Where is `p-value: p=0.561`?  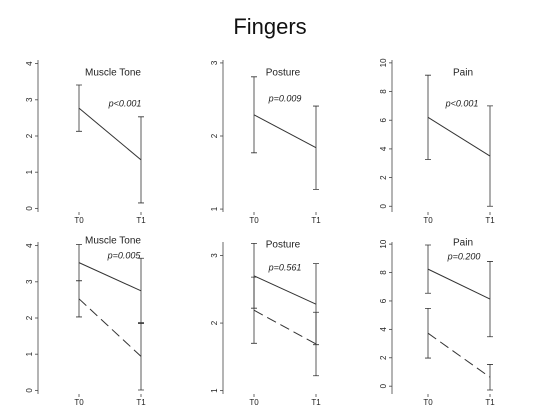 p-value: p=0.561 is located at coordinates (285, 267).